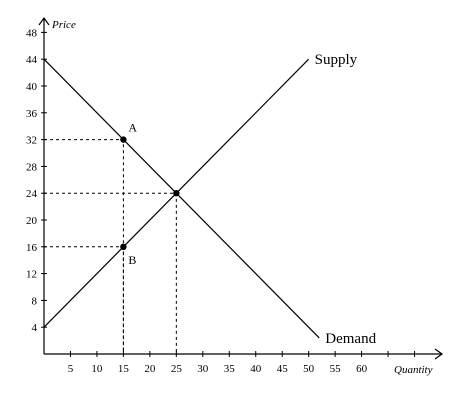 The image size is (472, 412). What do you see at coordinates (177, 369) in the screenshot?
I see `x-tick-label-25: 25` at bounding box center [177, 369].